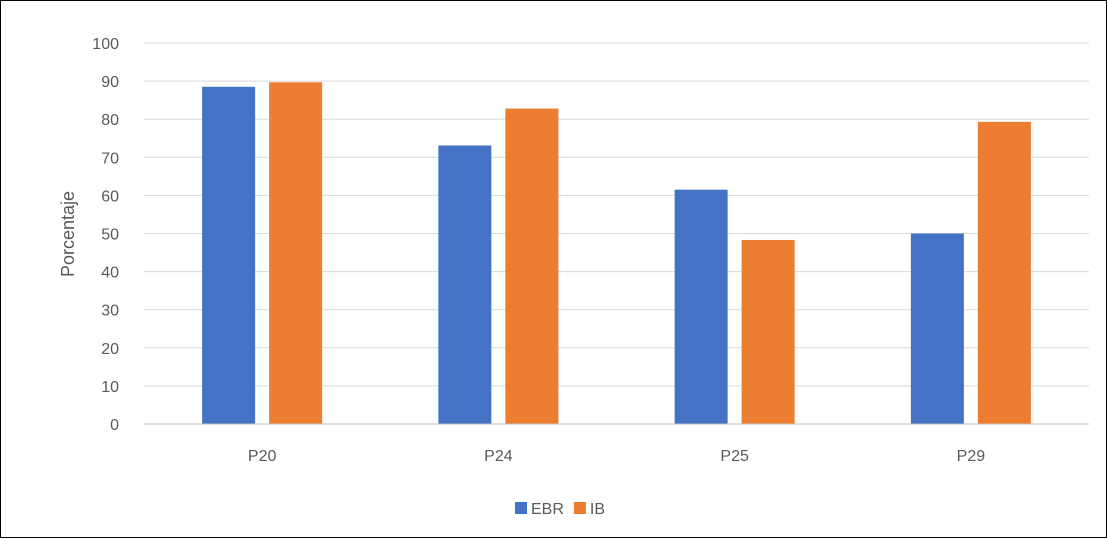  Describe the element at coordinates (114, 425) in the screenshot. I see `y-tick-label: 0` at that location.